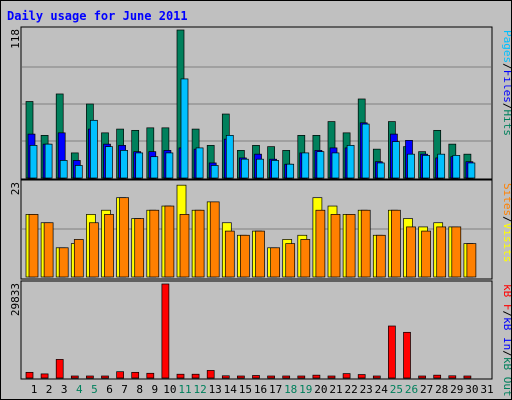 This screenshot has height=400, width=512. I want to click on legend: Pages/Files/Hits, so click(506, 83).